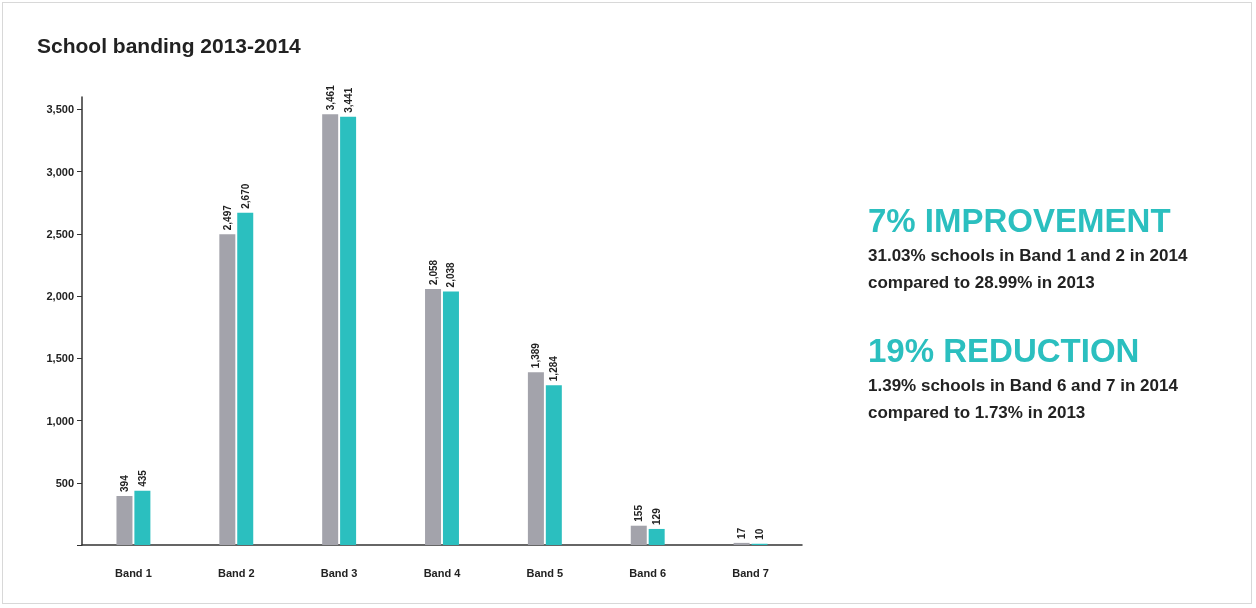 This screenshot has height=608, width=1256. What do you see at coordinates (1030, 269) in the screenshot?
I see `text: 31.03% schools in Band 1 and 2 in 2014 compared to 28.99% in 2013` at bounding box center [1030, 269].